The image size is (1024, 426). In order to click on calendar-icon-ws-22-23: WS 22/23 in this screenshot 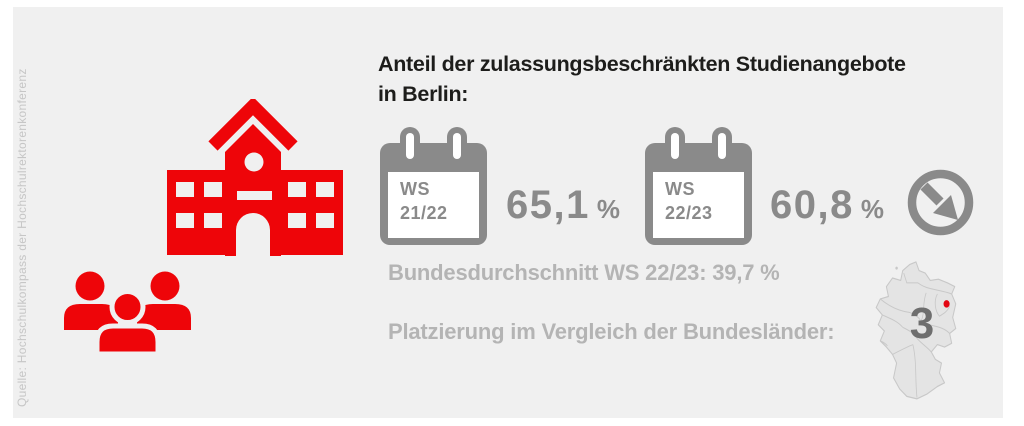, I will do `click(698, 186)`.